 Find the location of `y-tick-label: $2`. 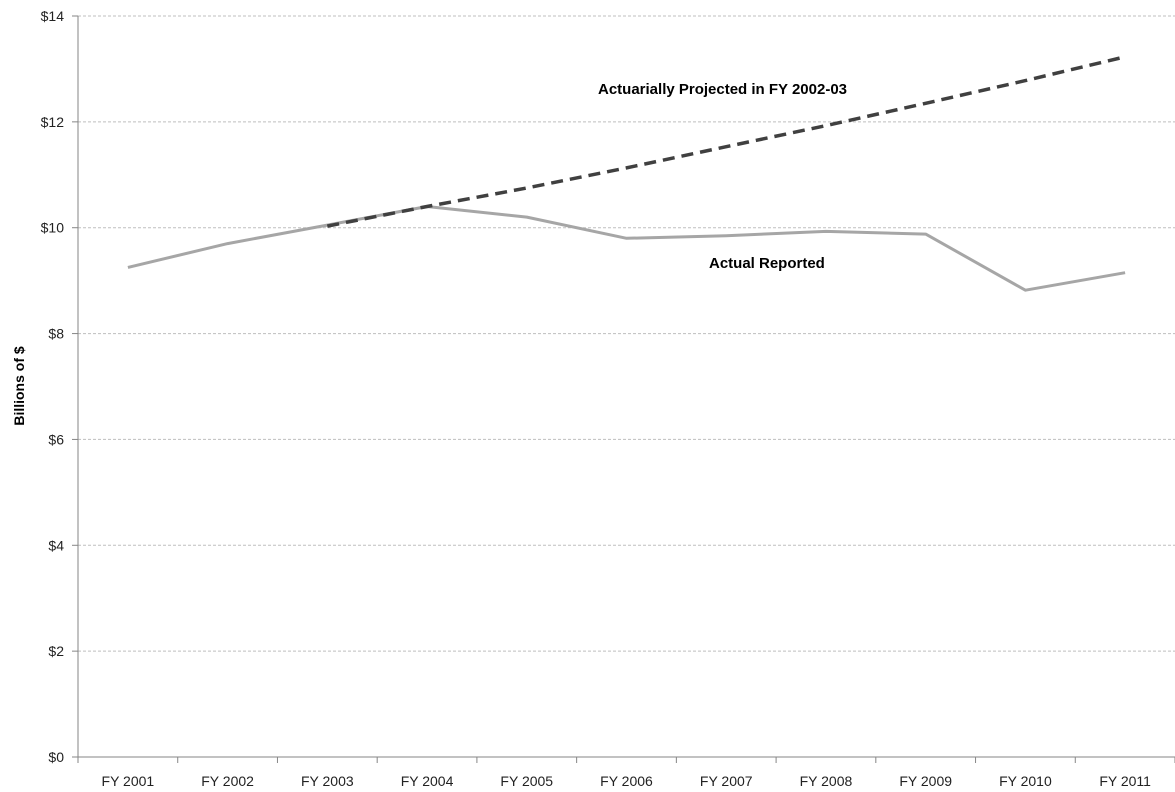

y-tick-label: $2 is located at coordinates (56, 651).